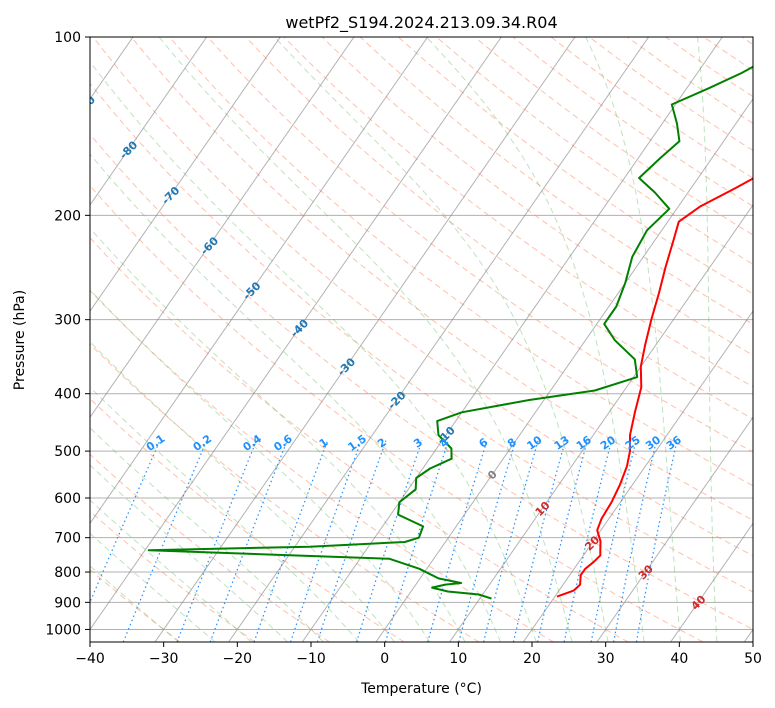 The image size is (775, 708). What do you see at coordinates (67, 216) in the screenshot?
I see `y-tick-label: 200` at bounding box center [67, 216].